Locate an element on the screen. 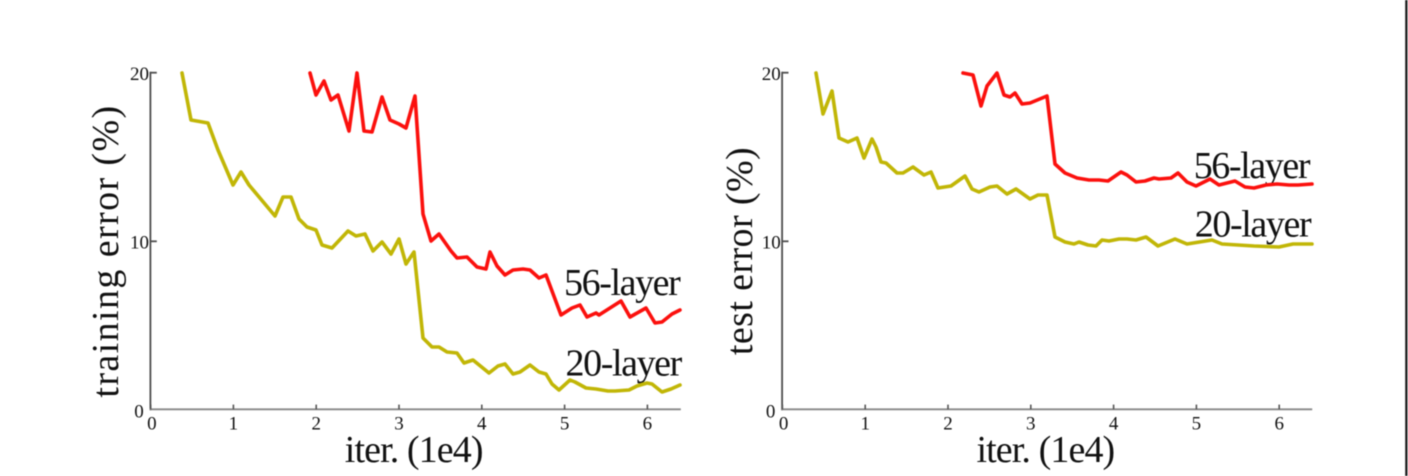  svg-text: test error (%) is located at coordinates (740, 251).